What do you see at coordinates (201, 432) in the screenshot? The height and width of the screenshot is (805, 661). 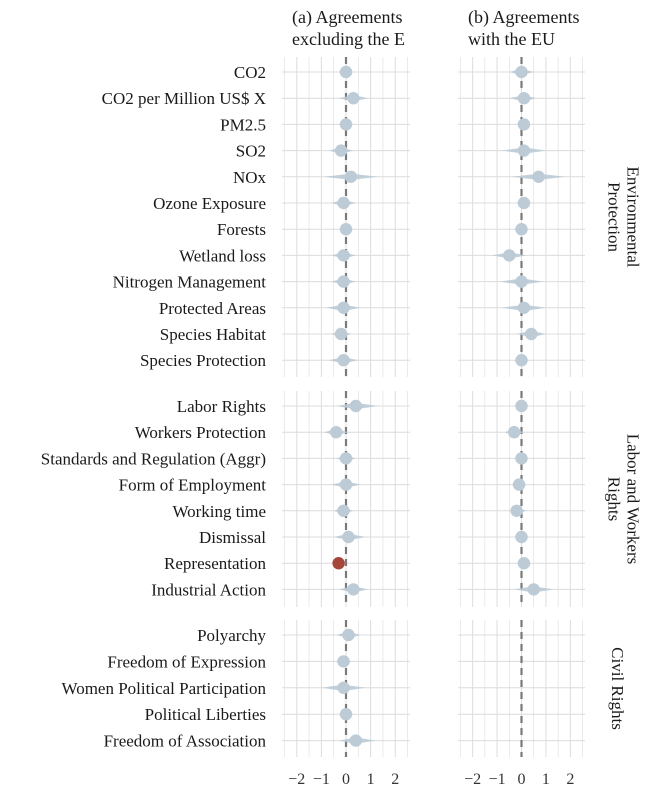 I see `row-label: Workers Protection` at bounding box center [201, 432].